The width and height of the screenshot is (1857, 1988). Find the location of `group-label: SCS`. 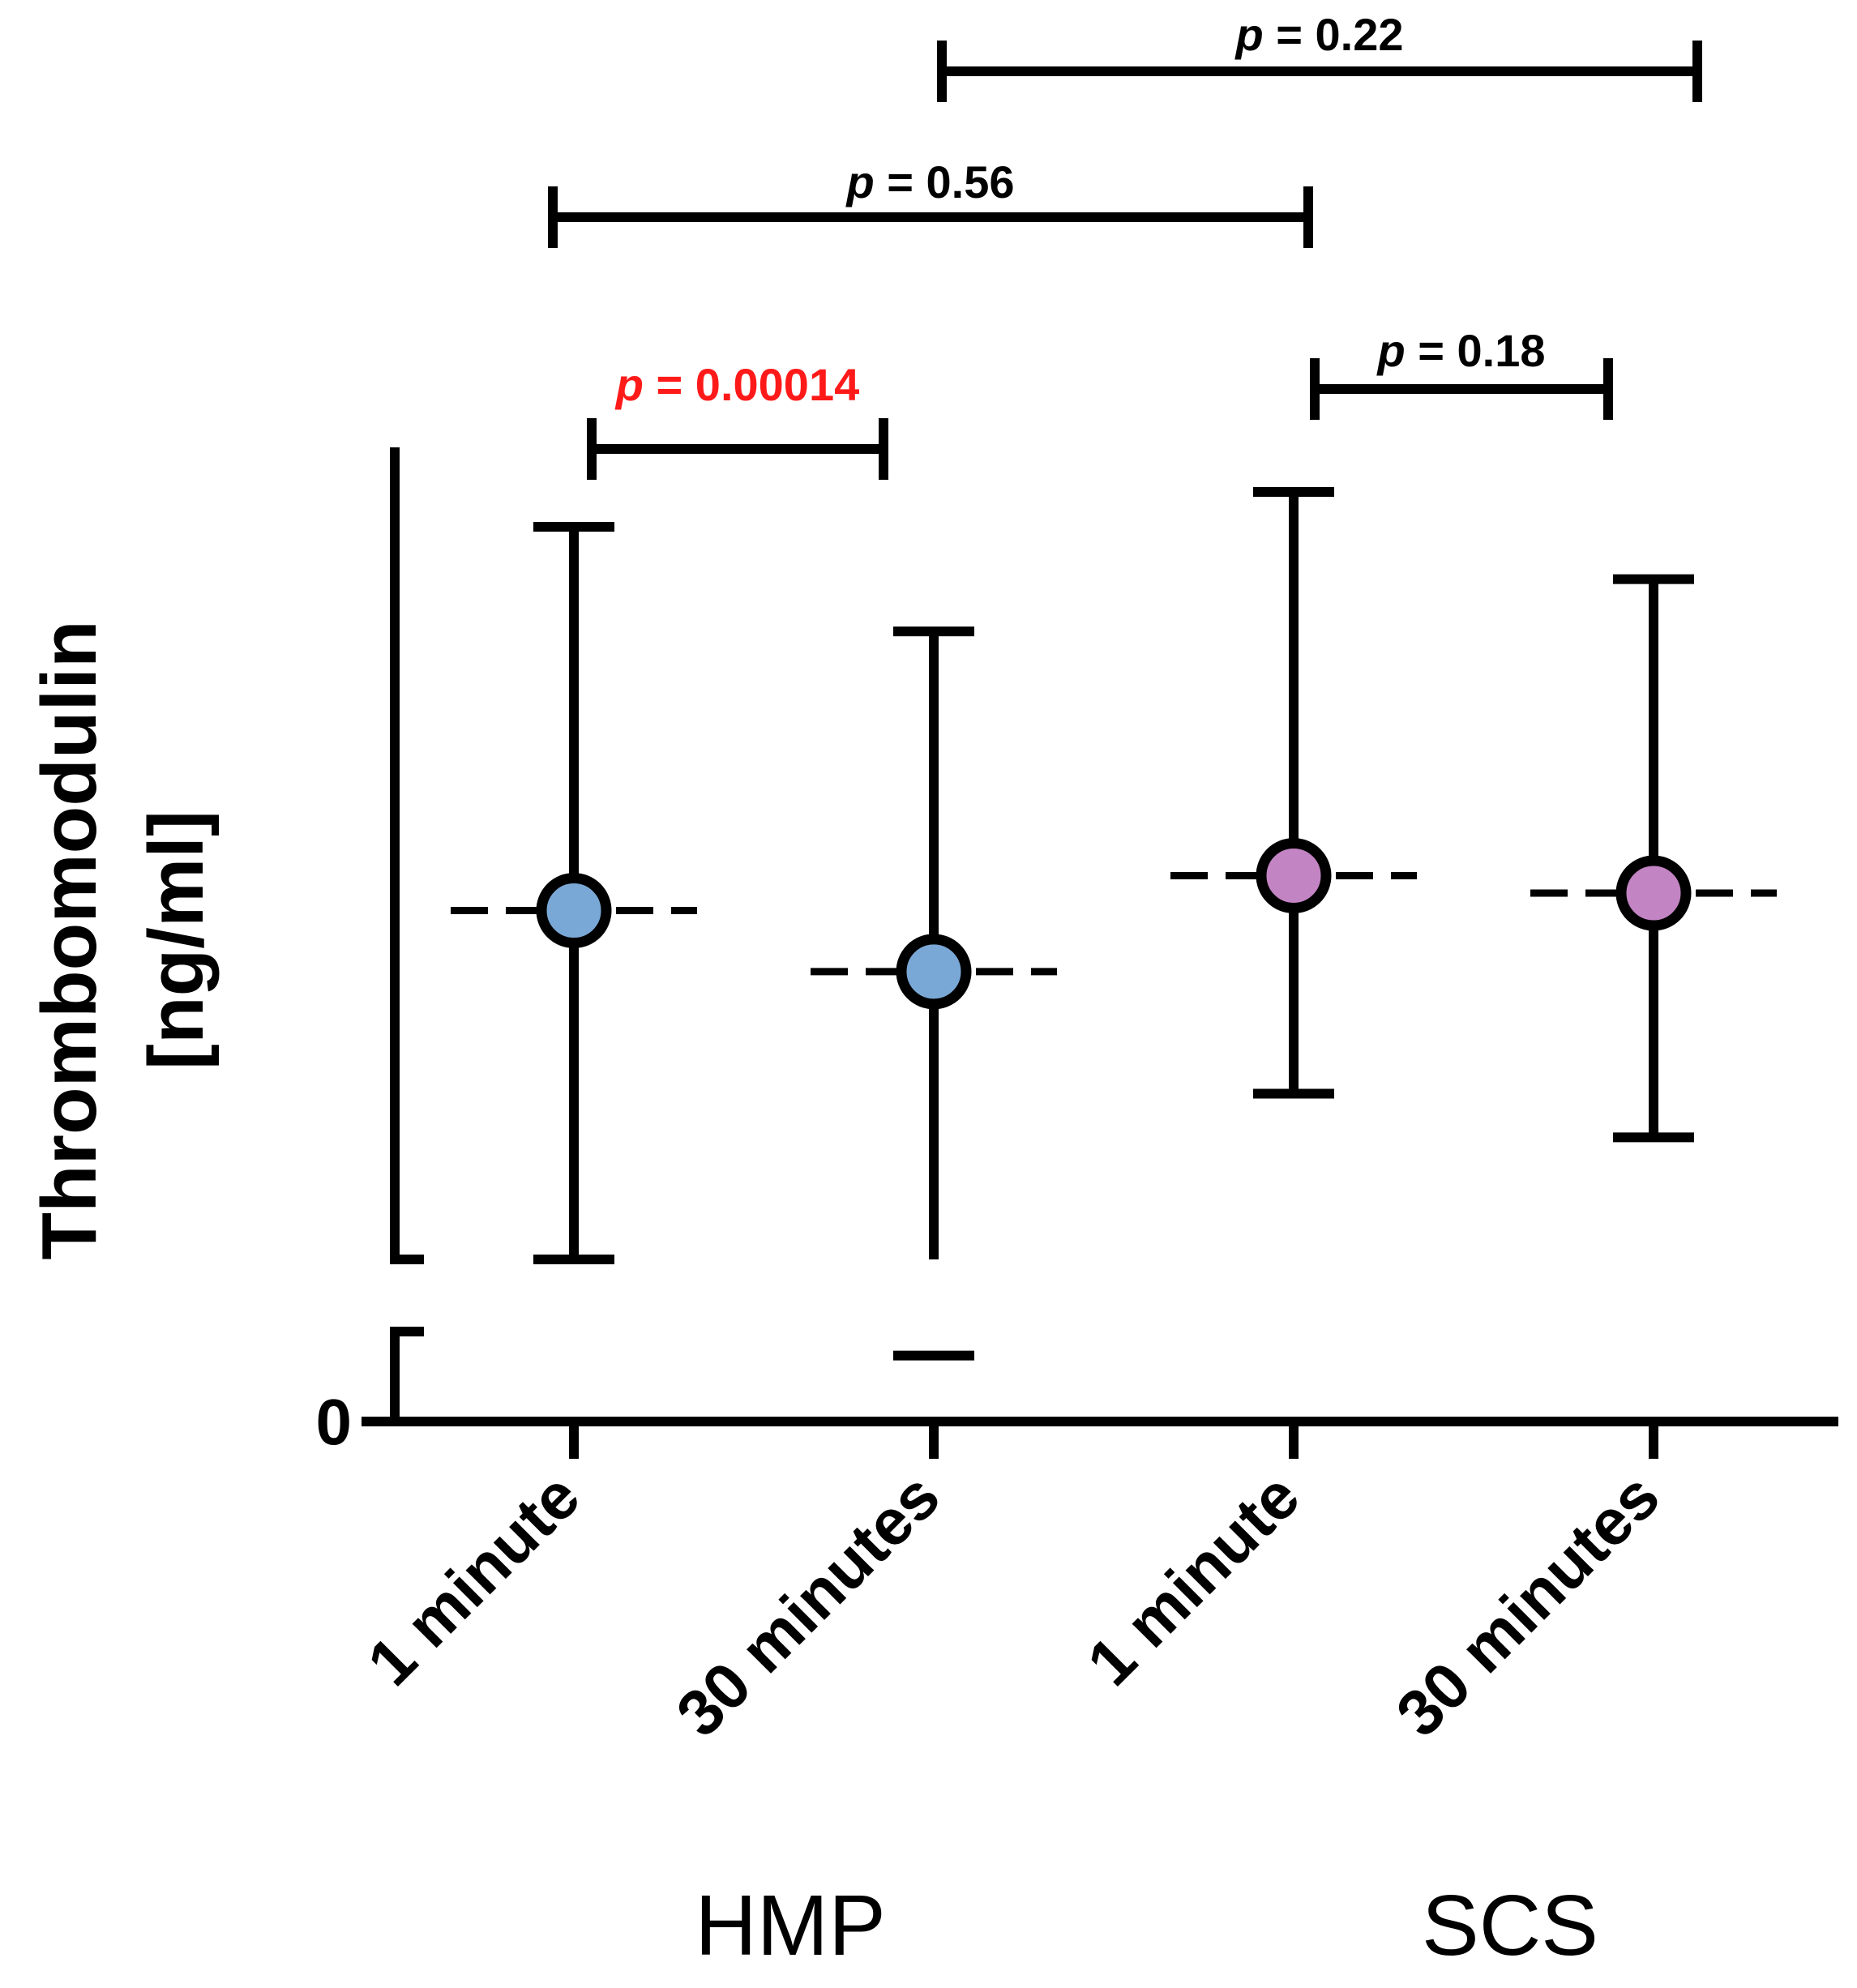

group-label: SCS is located at coordinates (1510, 1925).